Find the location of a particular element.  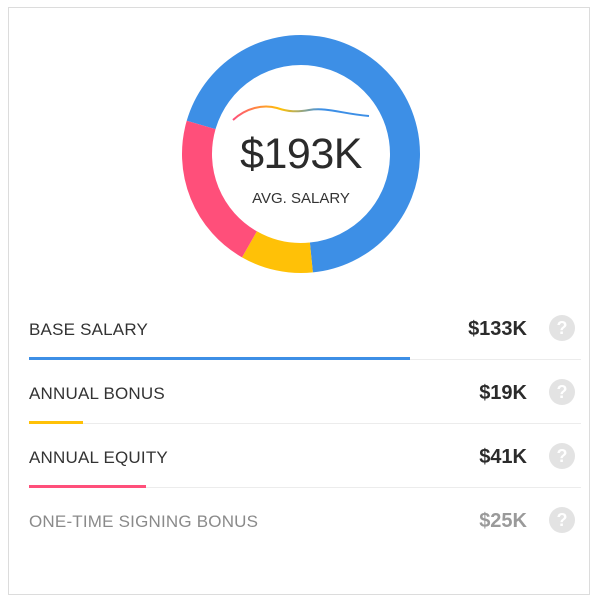

row-base-salary: BASE SALARY $133K ? is located at coordinates (305, 328).